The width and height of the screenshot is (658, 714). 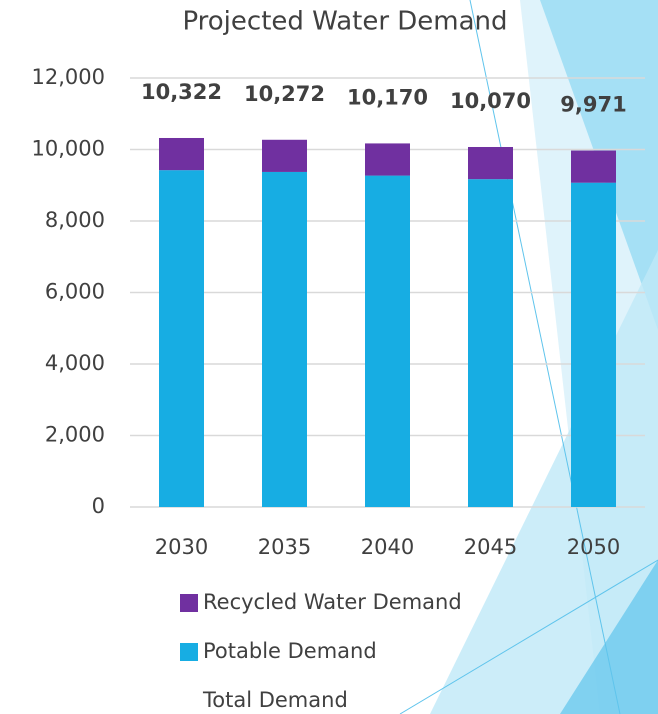 What do you see at coordinates (181, 92) in the screenshot?
I see `data-label: 10,322` at bounding box center [181, 92].